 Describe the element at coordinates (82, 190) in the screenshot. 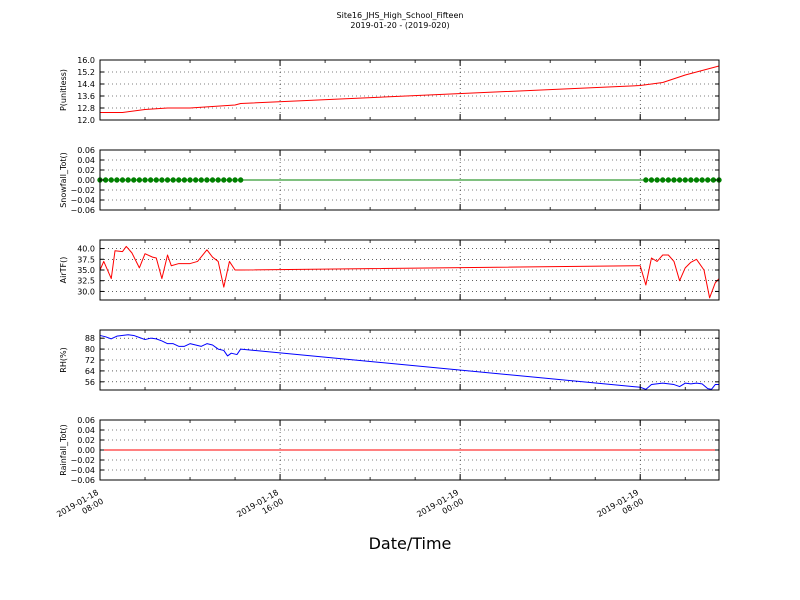

I see `panel-2-ytick-label-2: −0.02` at that location.